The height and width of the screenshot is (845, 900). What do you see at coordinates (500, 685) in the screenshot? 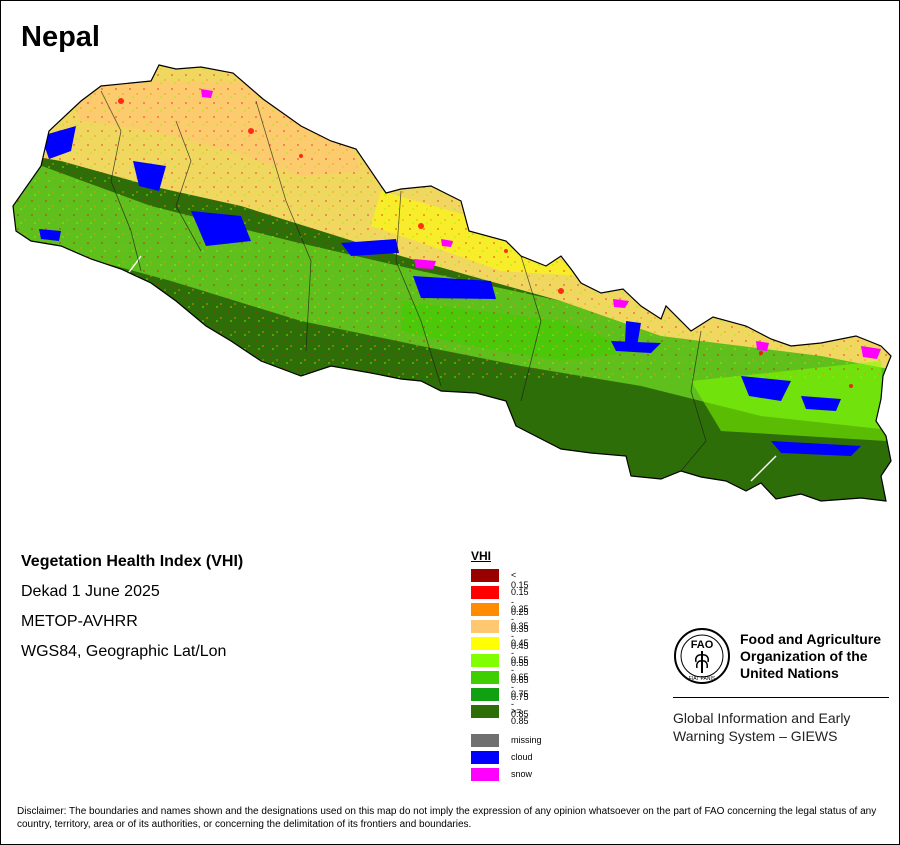
I see `legend-item: 0.65 - 0.75` at bounding box center [500, 685].